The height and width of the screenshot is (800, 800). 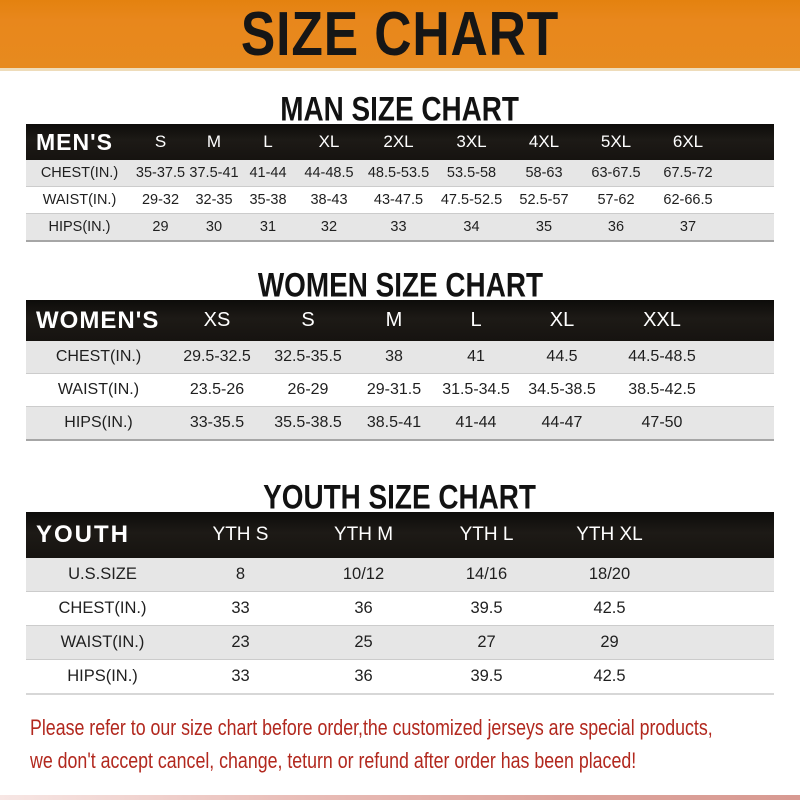 What do you see at coordinates (308, 320) in the screenshot?
I see `size-column-header: S` at bounding box center [308, 320].